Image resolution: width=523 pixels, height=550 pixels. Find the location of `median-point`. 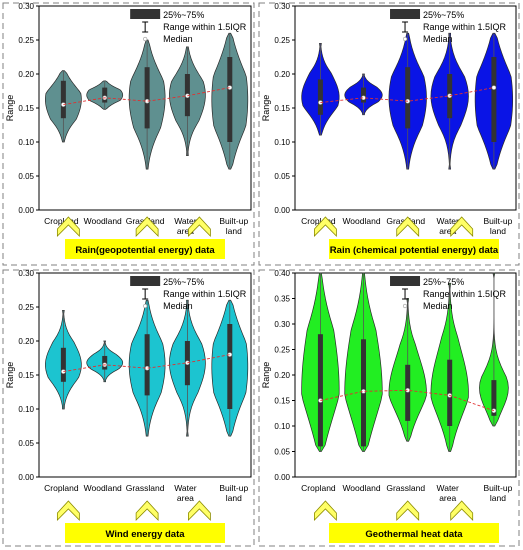

median-point is located at coordinates (494, 87).